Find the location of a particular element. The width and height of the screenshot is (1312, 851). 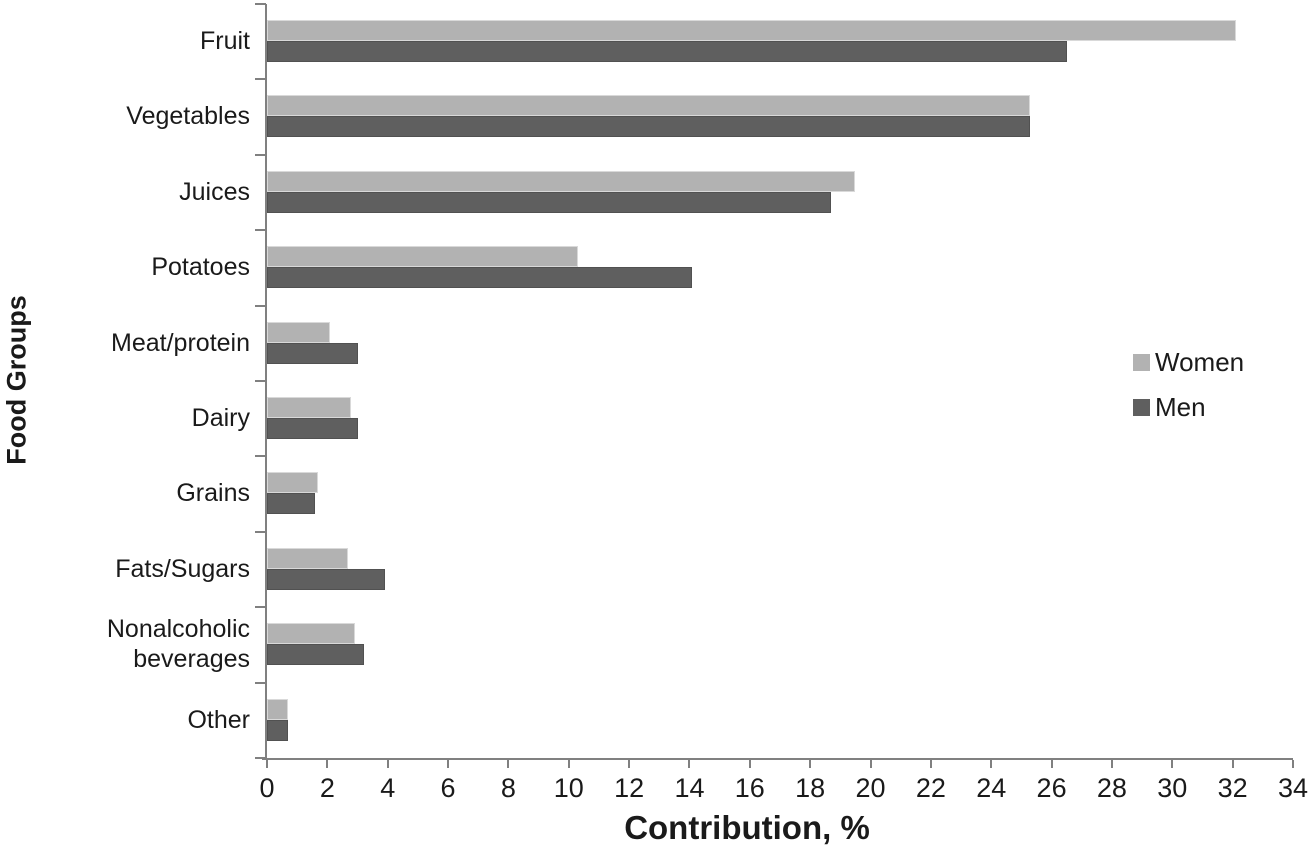

x-tick-label-14: 14 is located at coordinates (689, 788).